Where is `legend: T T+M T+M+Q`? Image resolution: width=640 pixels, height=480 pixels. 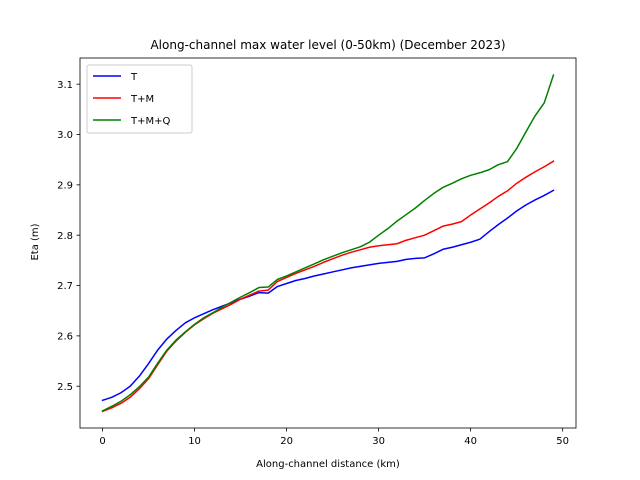 legend: T T+M T+M+Q is located at coordinates (139, 99).